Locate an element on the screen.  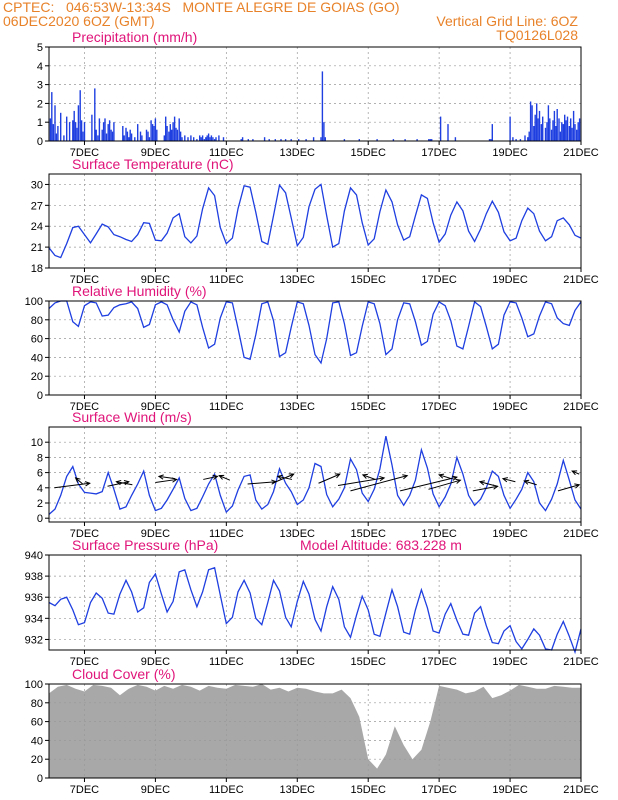
y-tick-label: 80 is located at coordinates (37, 321).